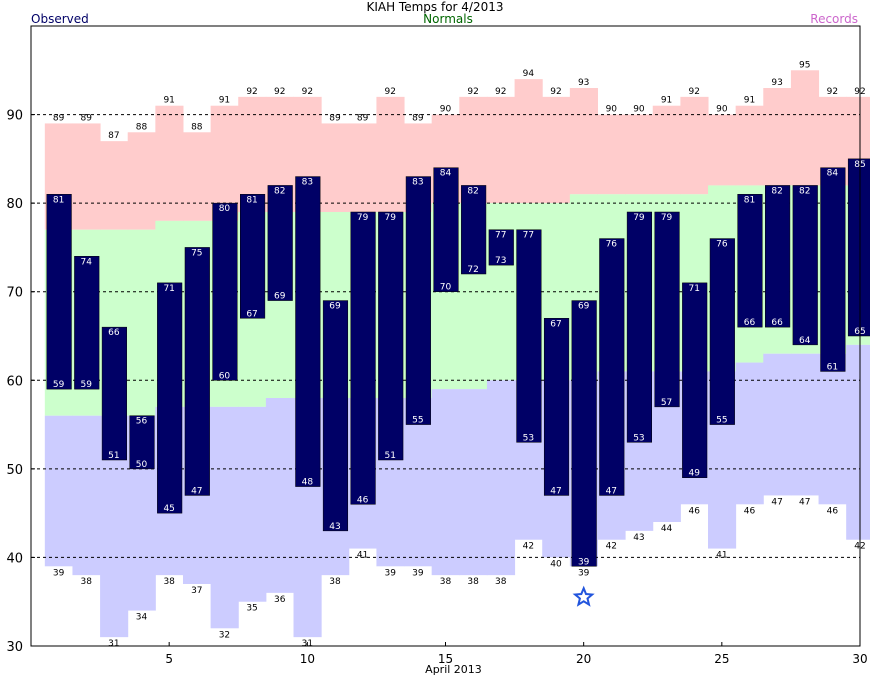 The height and width of the screenshot is (676, 870). Describe the element at coordinates (417, 421) in the screenshot. I see `observed-low-label: 55` at that location.